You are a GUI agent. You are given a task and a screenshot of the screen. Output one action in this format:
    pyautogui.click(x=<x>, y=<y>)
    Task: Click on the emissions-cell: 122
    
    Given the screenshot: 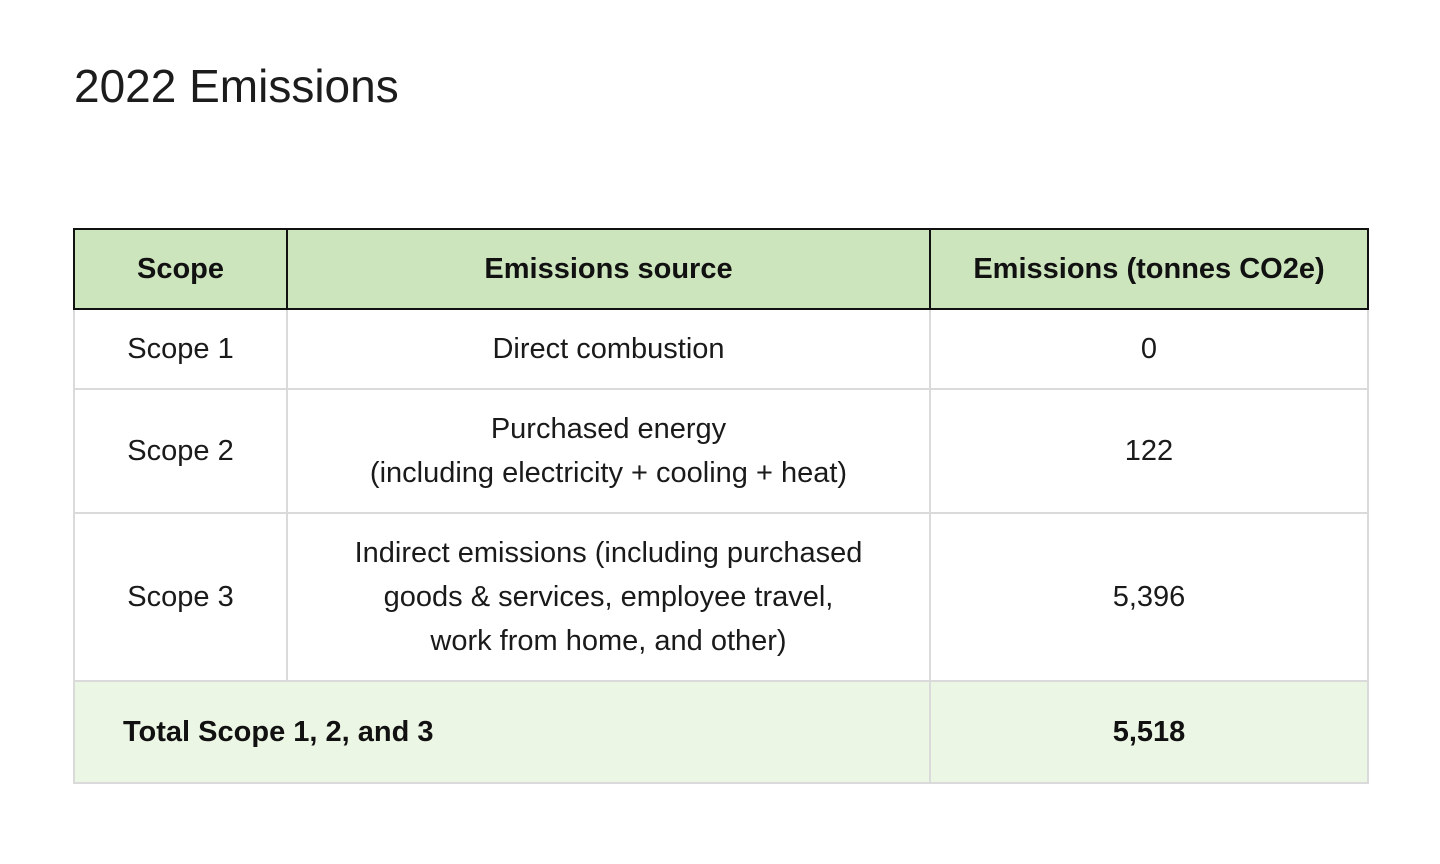 What is the action you would take?
    pyautogui.click(x=1149, y=451)
    